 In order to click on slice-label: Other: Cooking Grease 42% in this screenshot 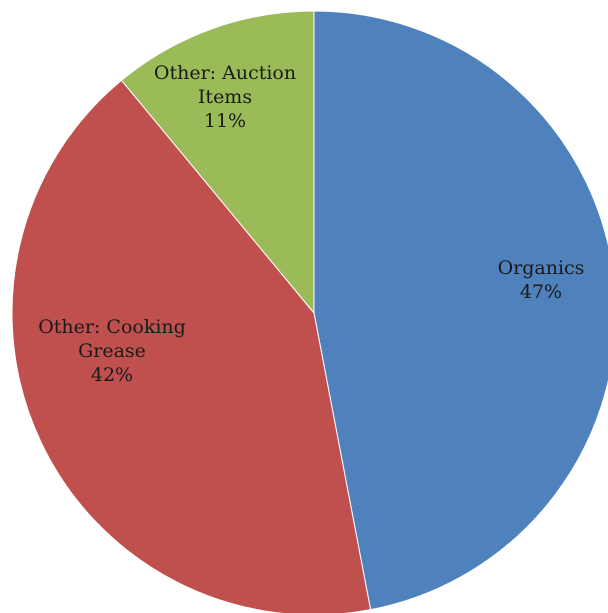, I will do `click(112, 351)`.